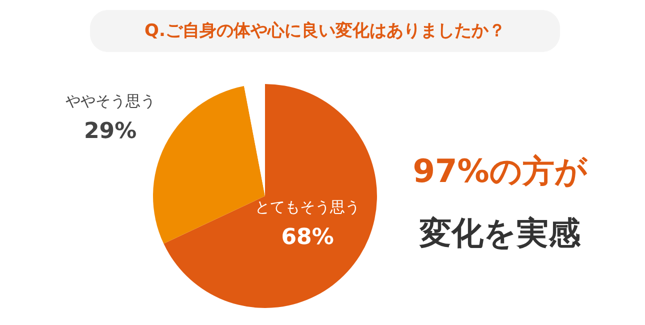 The image size is (645, 325). Describe the element at coordinates (307, 207) in the screenshot. I see `slice-label: とてもそう思う` at that location.